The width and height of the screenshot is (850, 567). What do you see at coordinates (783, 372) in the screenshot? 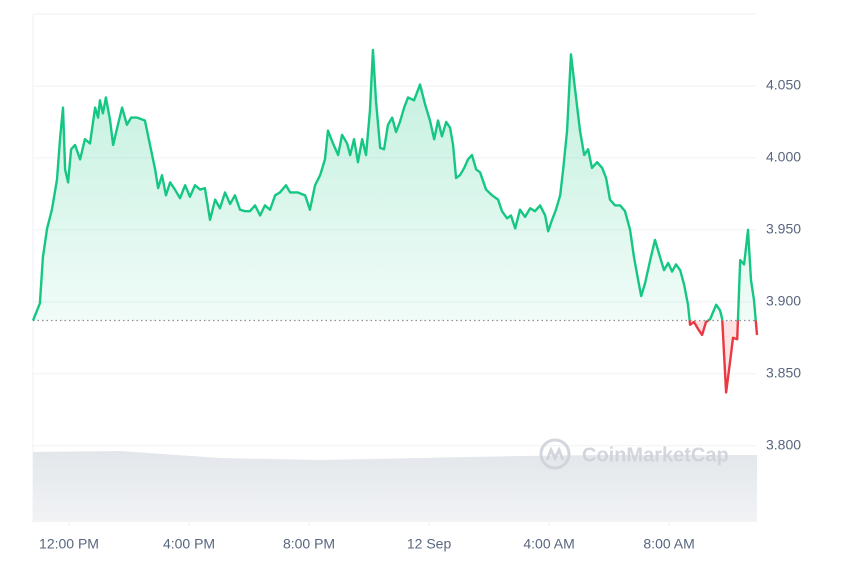
I see `y-tick-label: 3.850` at bounding box center [783, 372].